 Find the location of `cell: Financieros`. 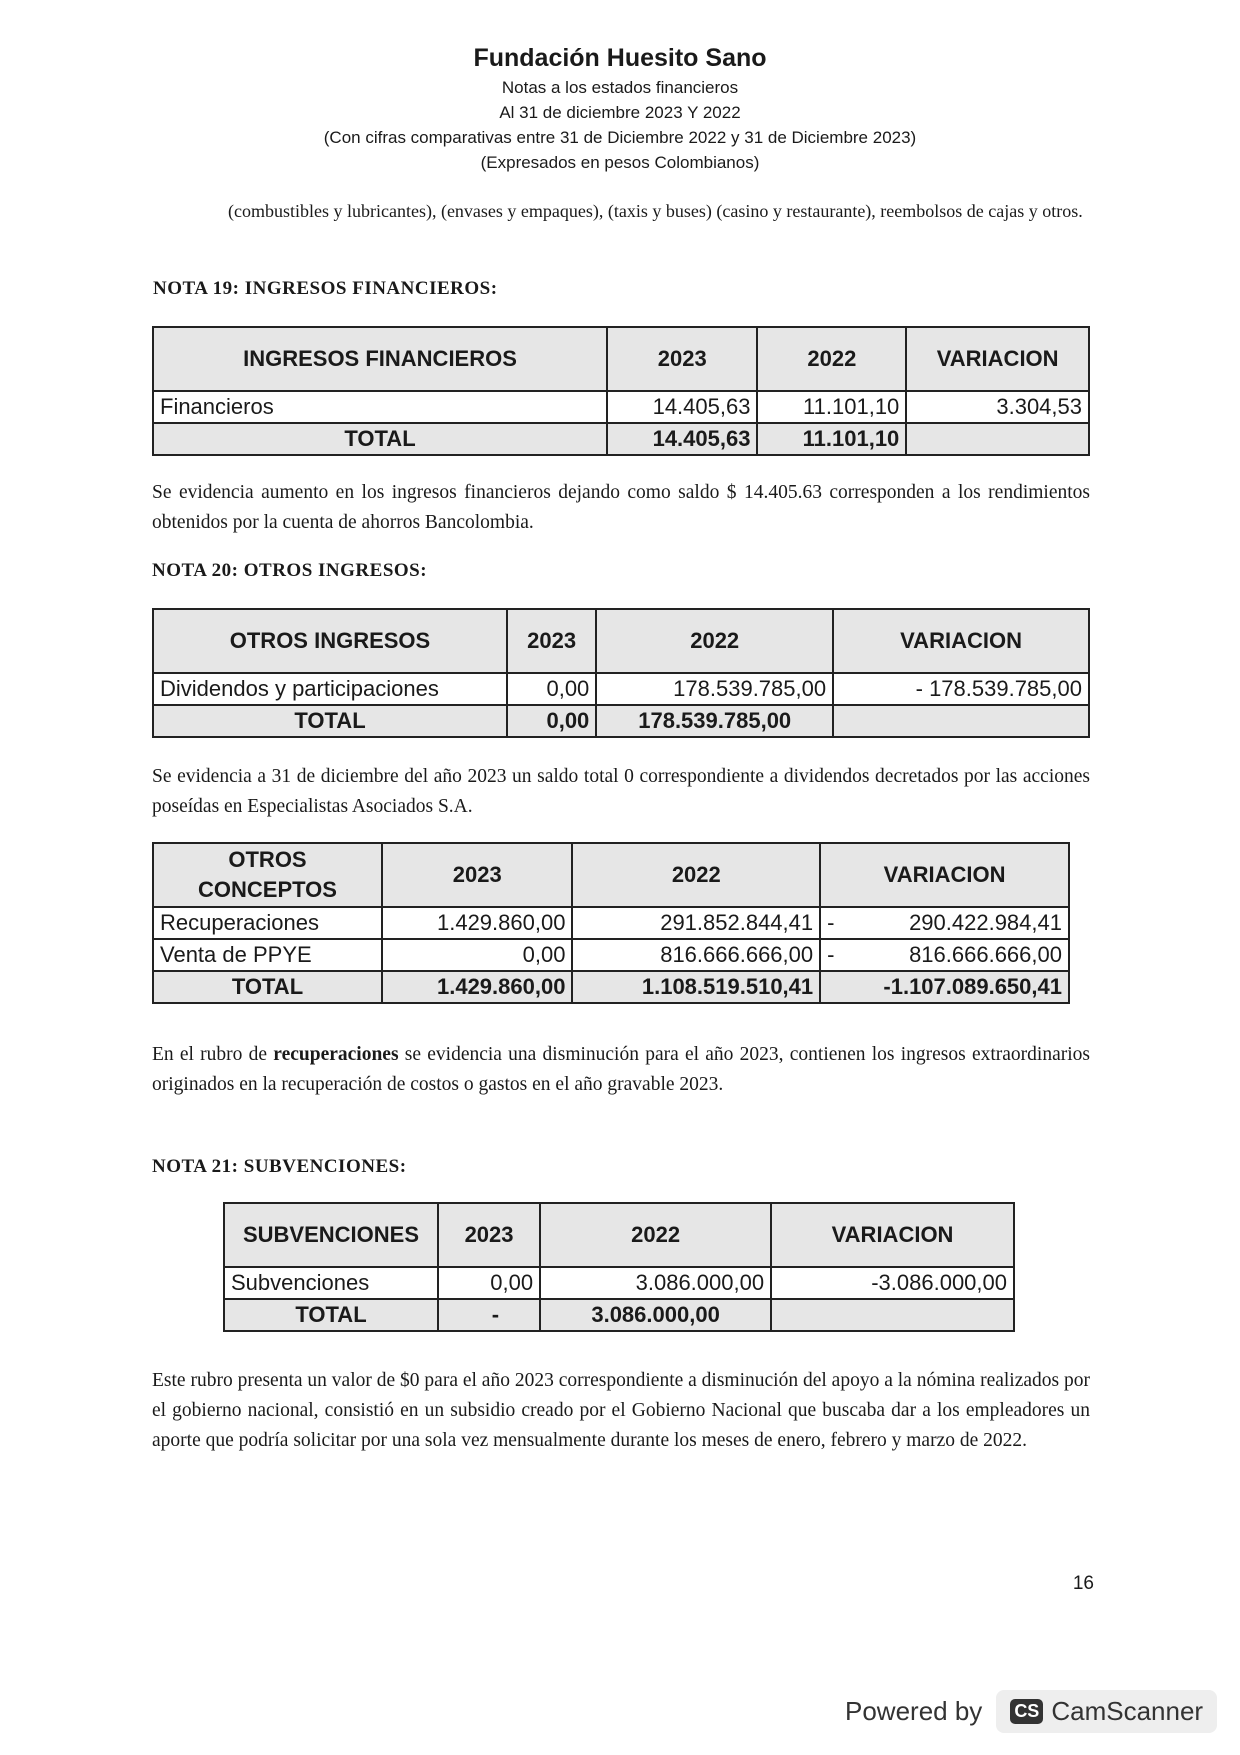

cell: Financieros is located at coordinates (380, 407).